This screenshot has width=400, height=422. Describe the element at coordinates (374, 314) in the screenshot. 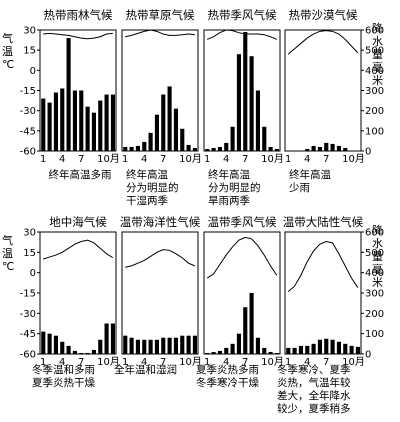

I see `right-axis-tick-label: 200` at that location.